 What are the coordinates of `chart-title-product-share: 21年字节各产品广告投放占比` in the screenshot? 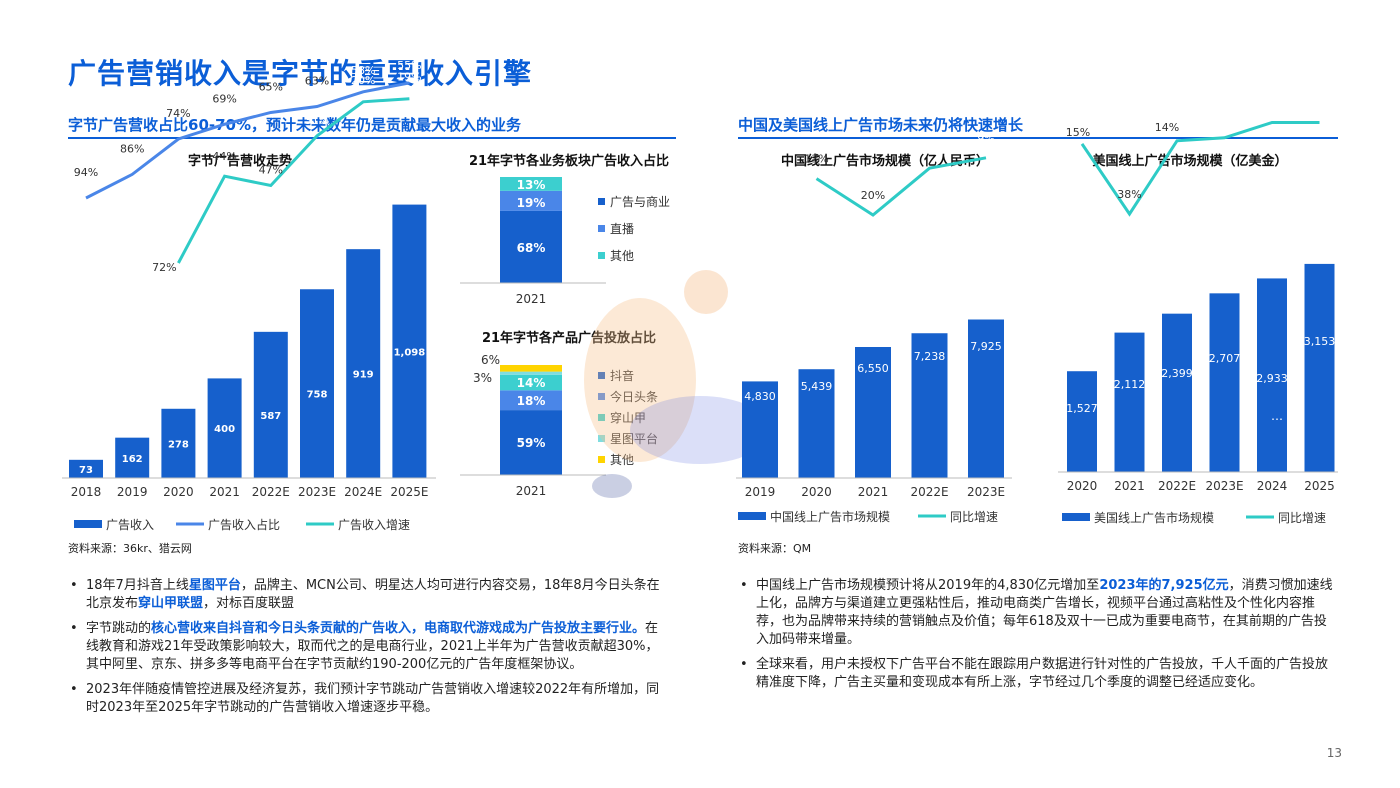 It's located at (569, 338).